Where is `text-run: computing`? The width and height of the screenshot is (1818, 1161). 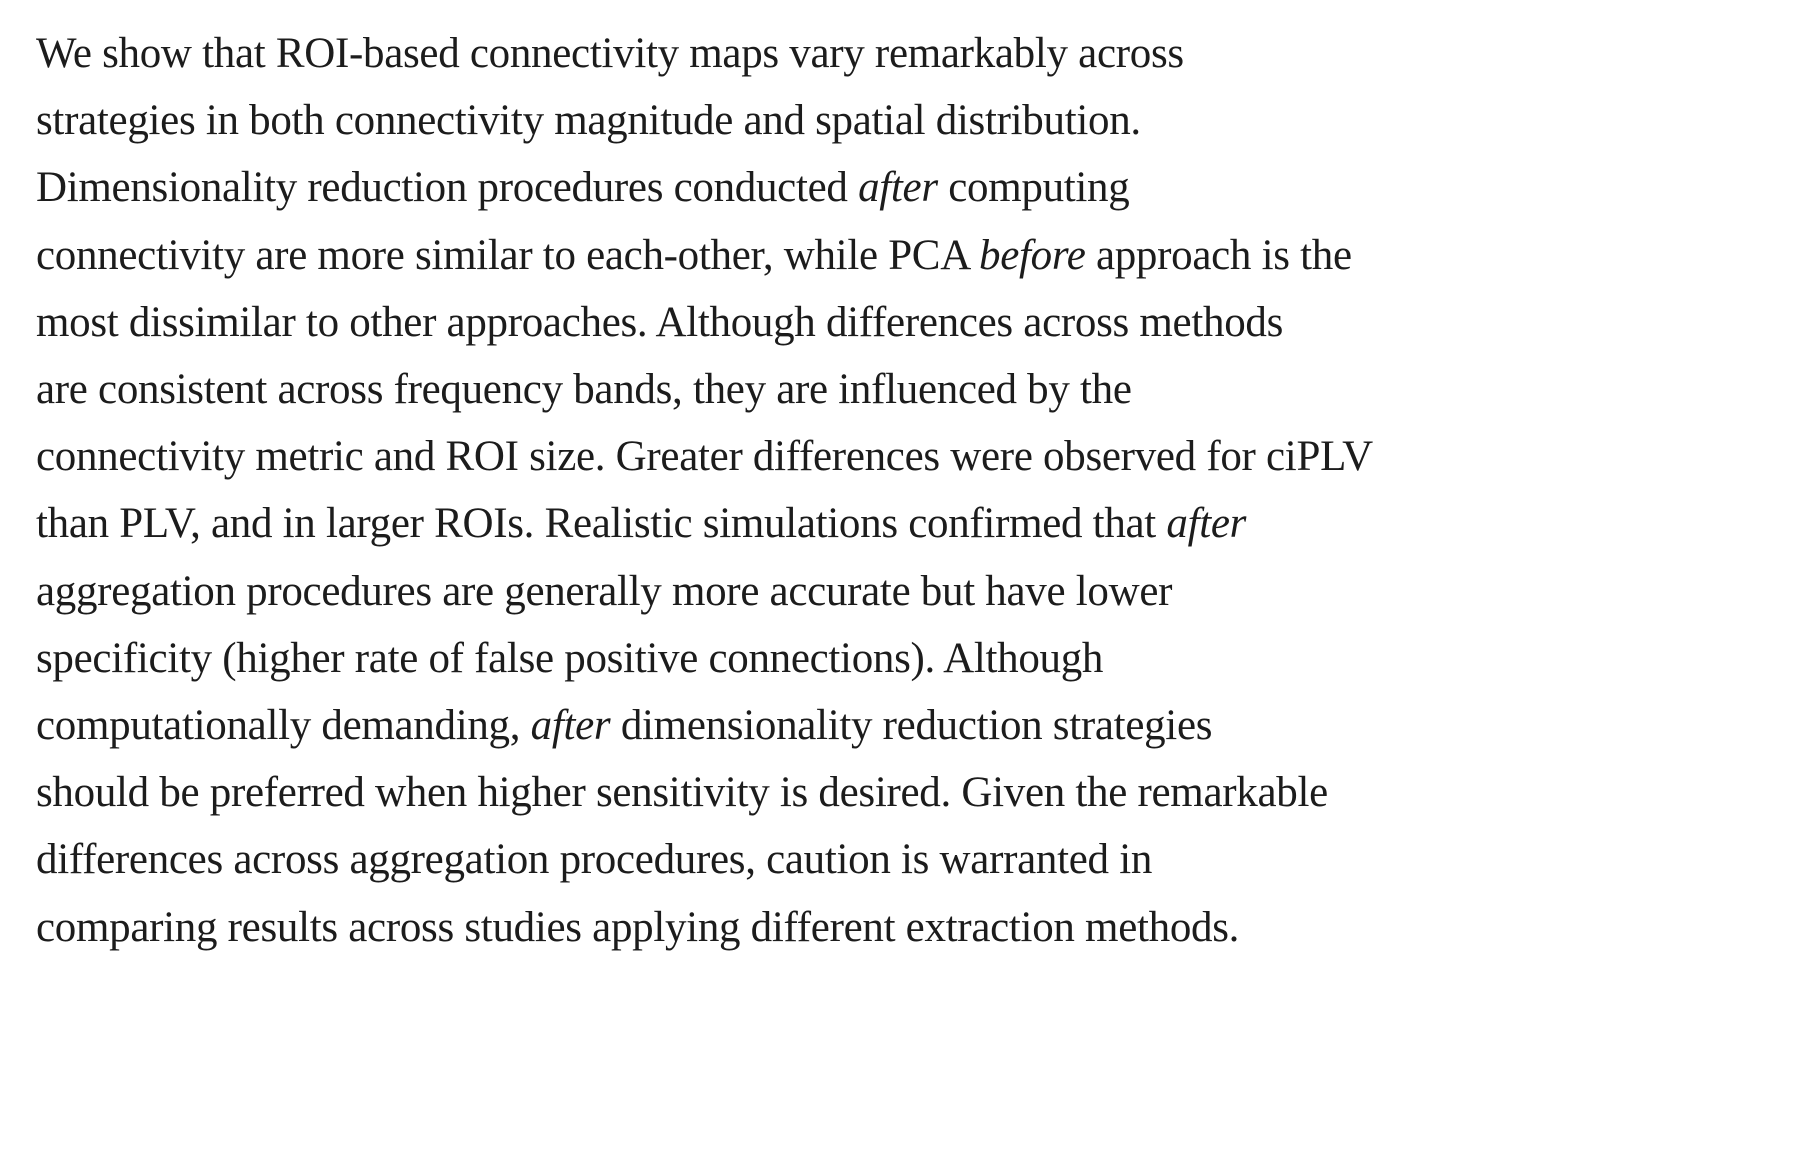 text-run: computing is located at coordinates (1033, 188).